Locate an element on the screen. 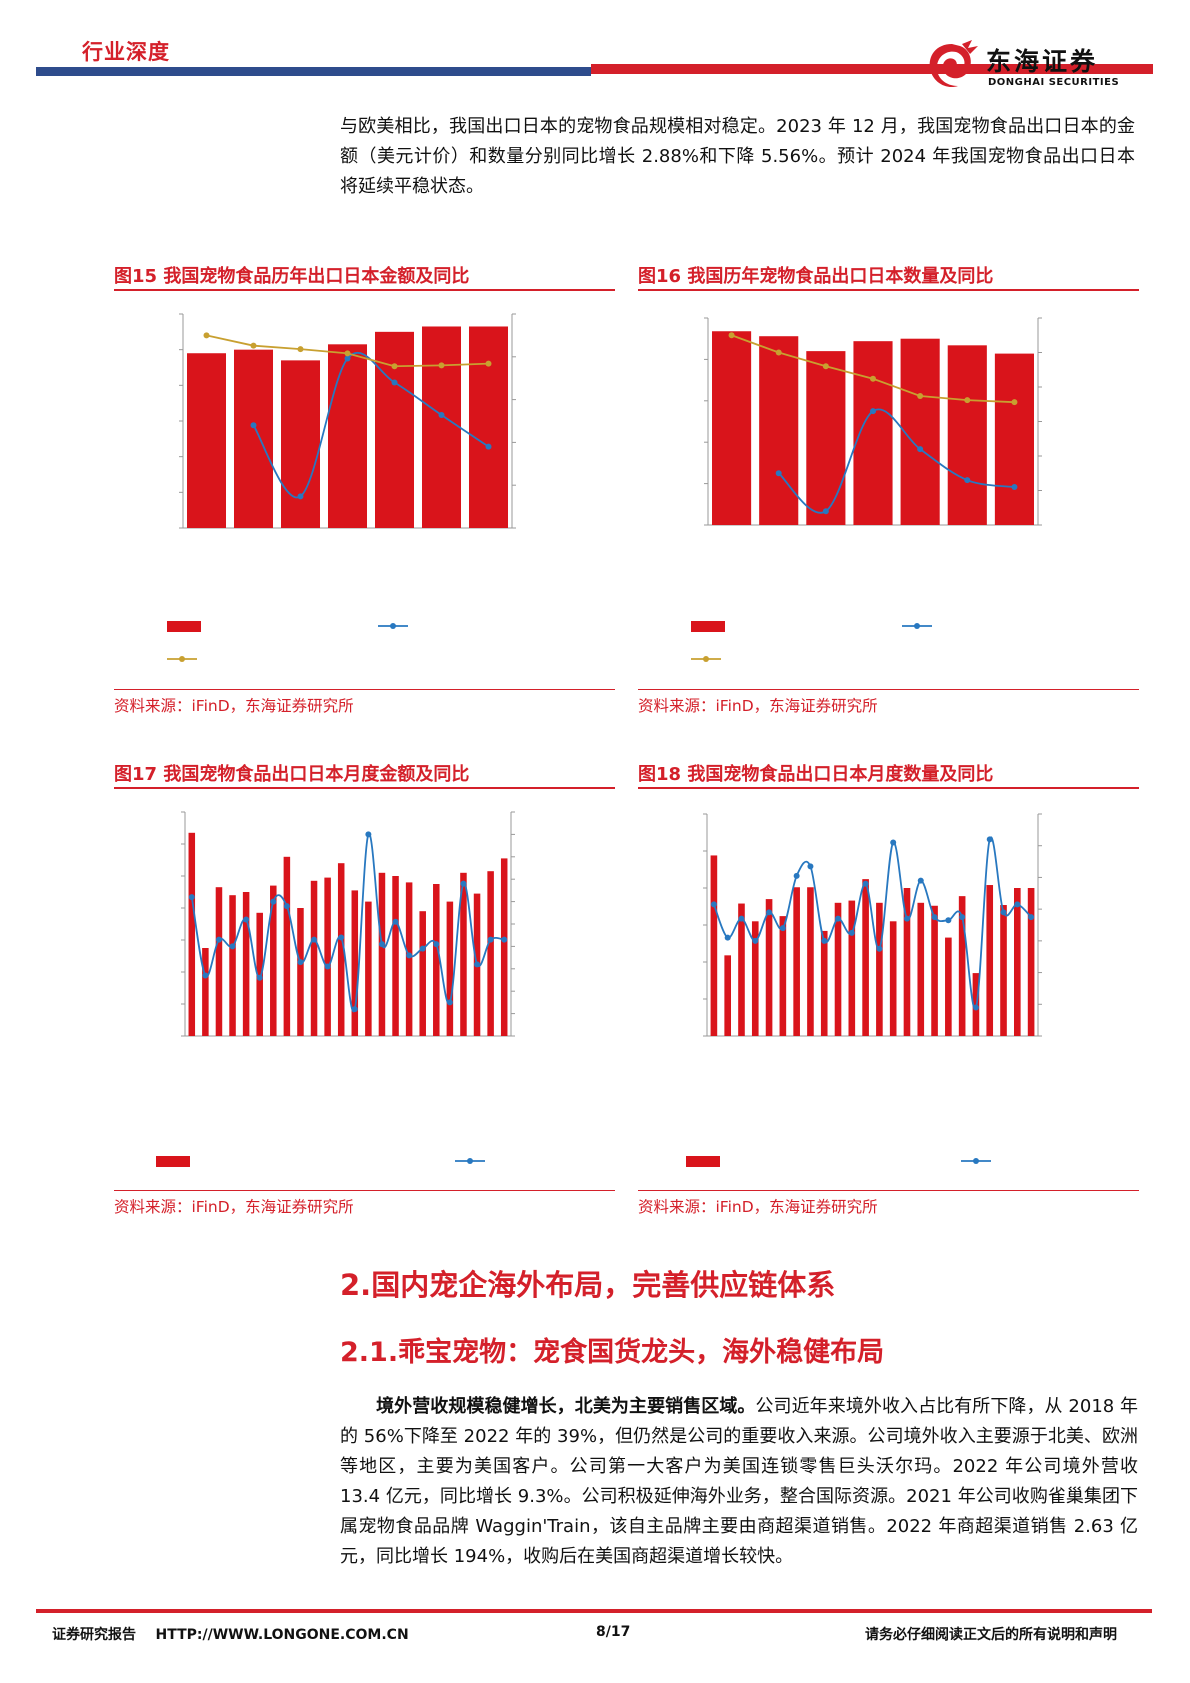 This screenshot has height=1683, width=1190. fig15-source: 资料来源：iFinD，东海证券研究所 is located at coordinates (234, 706).